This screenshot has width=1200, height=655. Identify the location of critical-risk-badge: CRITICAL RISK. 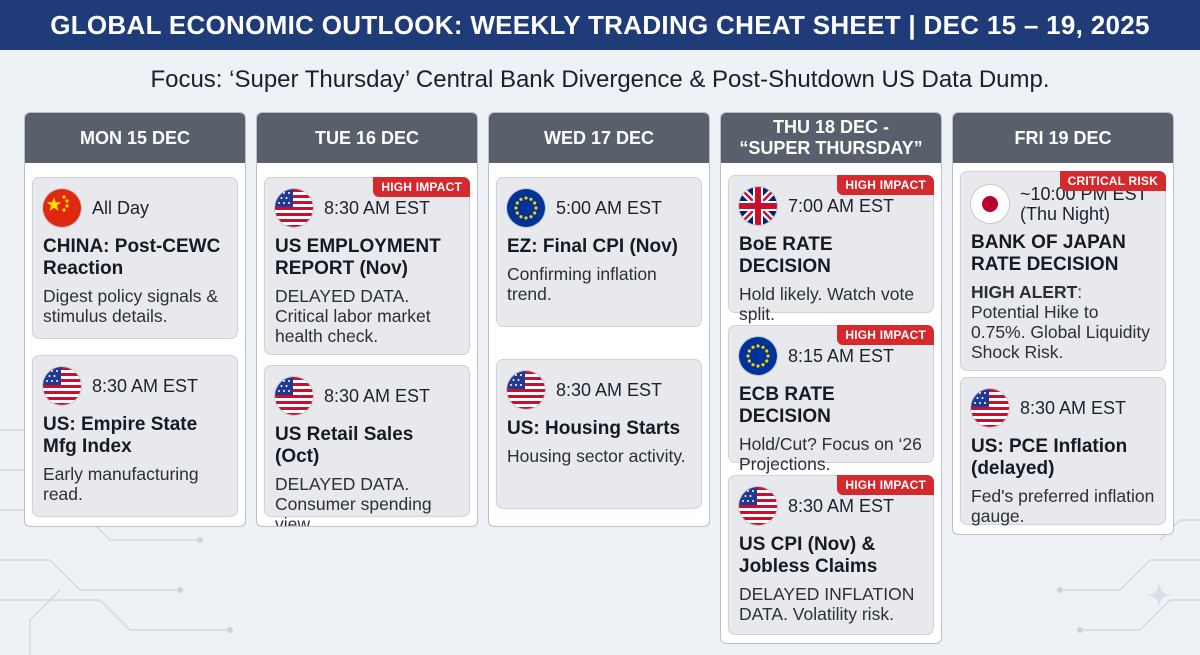
(1112, 181).